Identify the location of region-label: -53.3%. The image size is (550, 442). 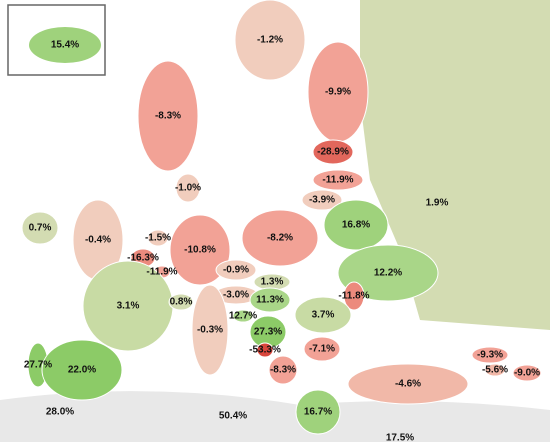
(265, 350).